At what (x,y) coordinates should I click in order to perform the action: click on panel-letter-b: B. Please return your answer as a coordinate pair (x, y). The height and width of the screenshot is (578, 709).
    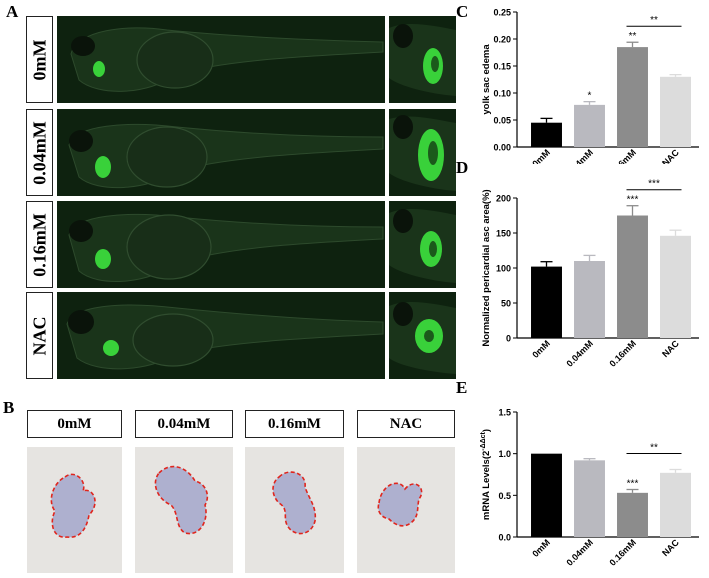
    Looking at the image, I should click on (9, 407).